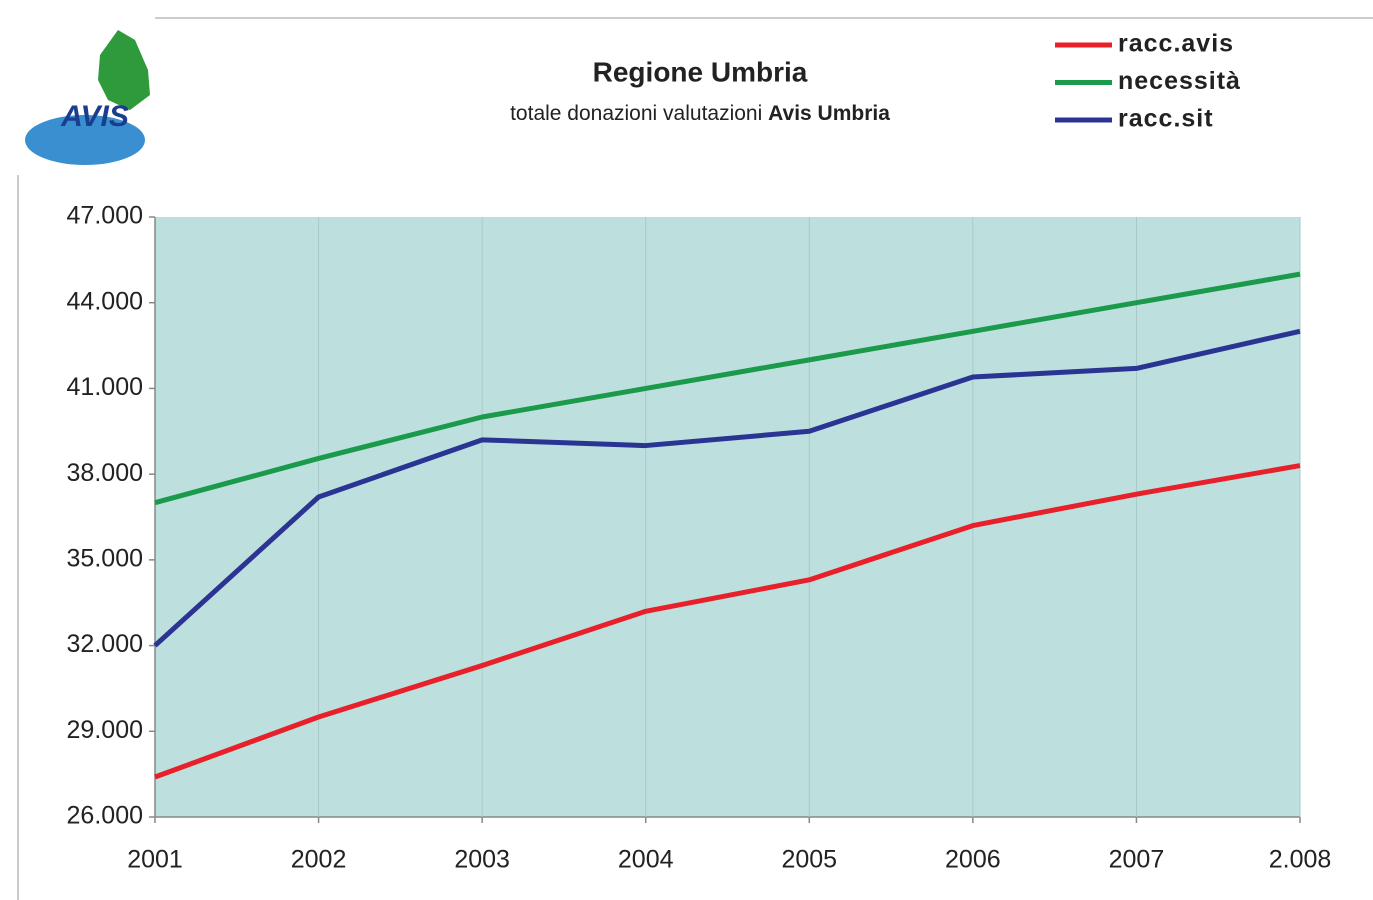 The width and height of the screenshot is (1373, 900). I want to click on x-tick-label: 2003, so click(482, 860).